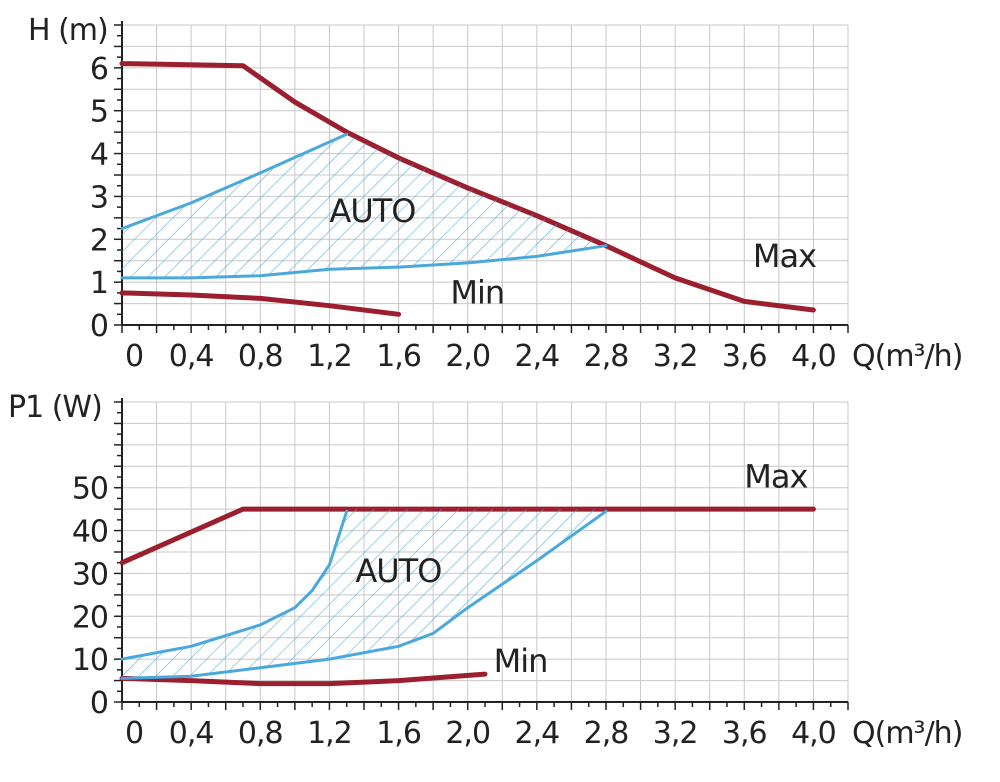  I want to click on y-tick-label: 20, so click(90, 617).